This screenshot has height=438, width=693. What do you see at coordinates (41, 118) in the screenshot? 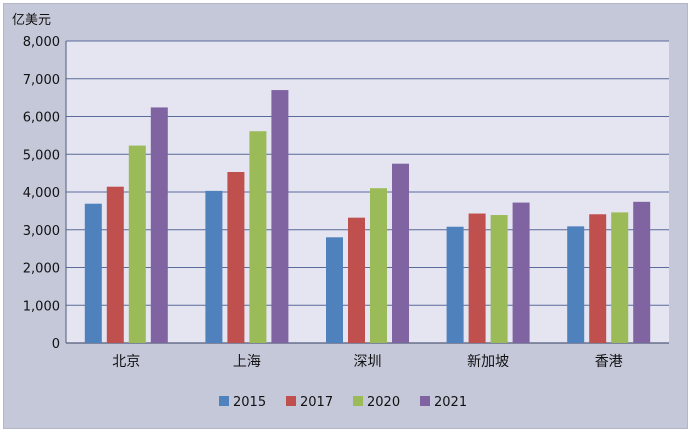
I see `y-tick-label: 6,000` at bounding box center [41, 118].